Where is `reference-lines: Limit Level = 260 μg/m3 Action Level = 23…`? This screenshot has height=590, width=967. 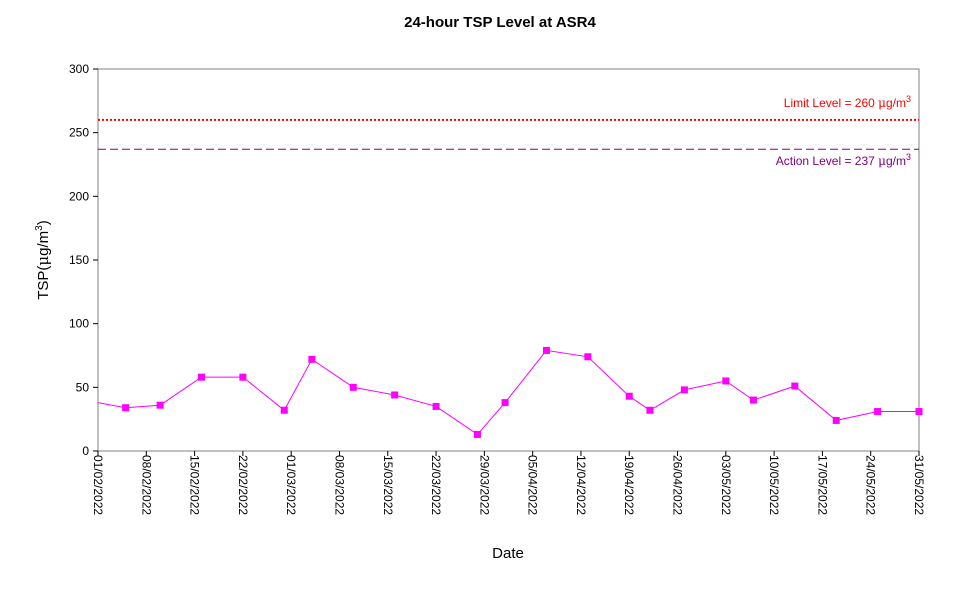
reference-lines: Limit Level = 260 μg/m3 Action Level = 23… is located at coordinates (508, 131).